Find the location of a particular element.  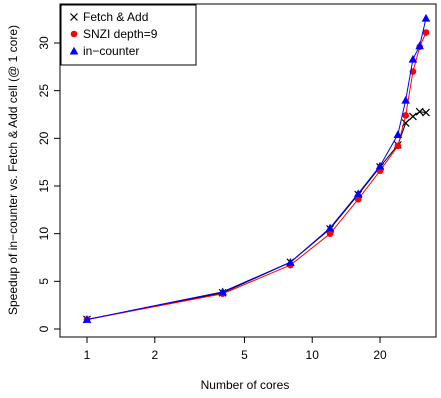

x-tick-label: 20 is located at coordinates (380, 355).